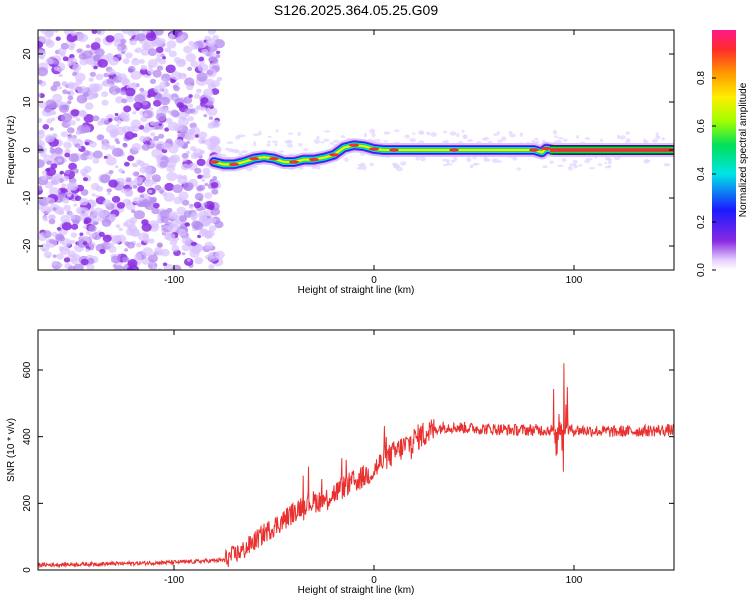 The width and height of the screenshot is (750, 600). Describe the element at coordinates (27, 150) in the screenshot. I see `y-tick-label: 0` at that location.